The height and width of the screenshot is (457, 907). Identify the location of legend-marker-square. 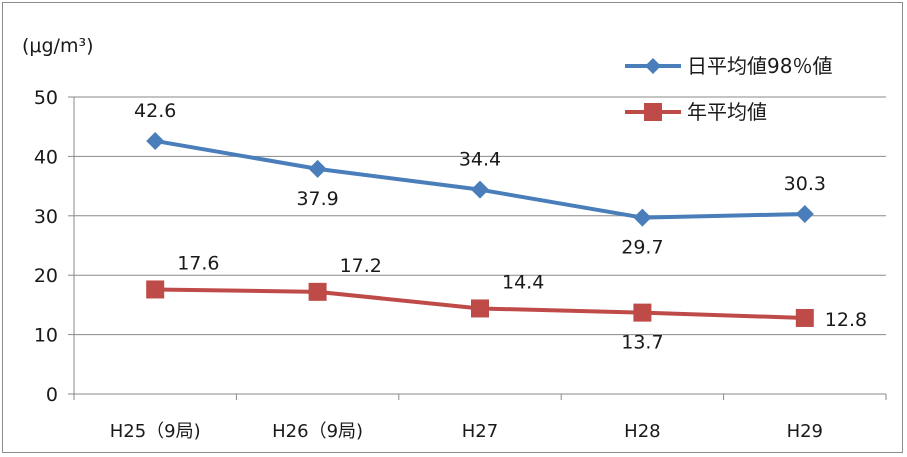
(653, 112).